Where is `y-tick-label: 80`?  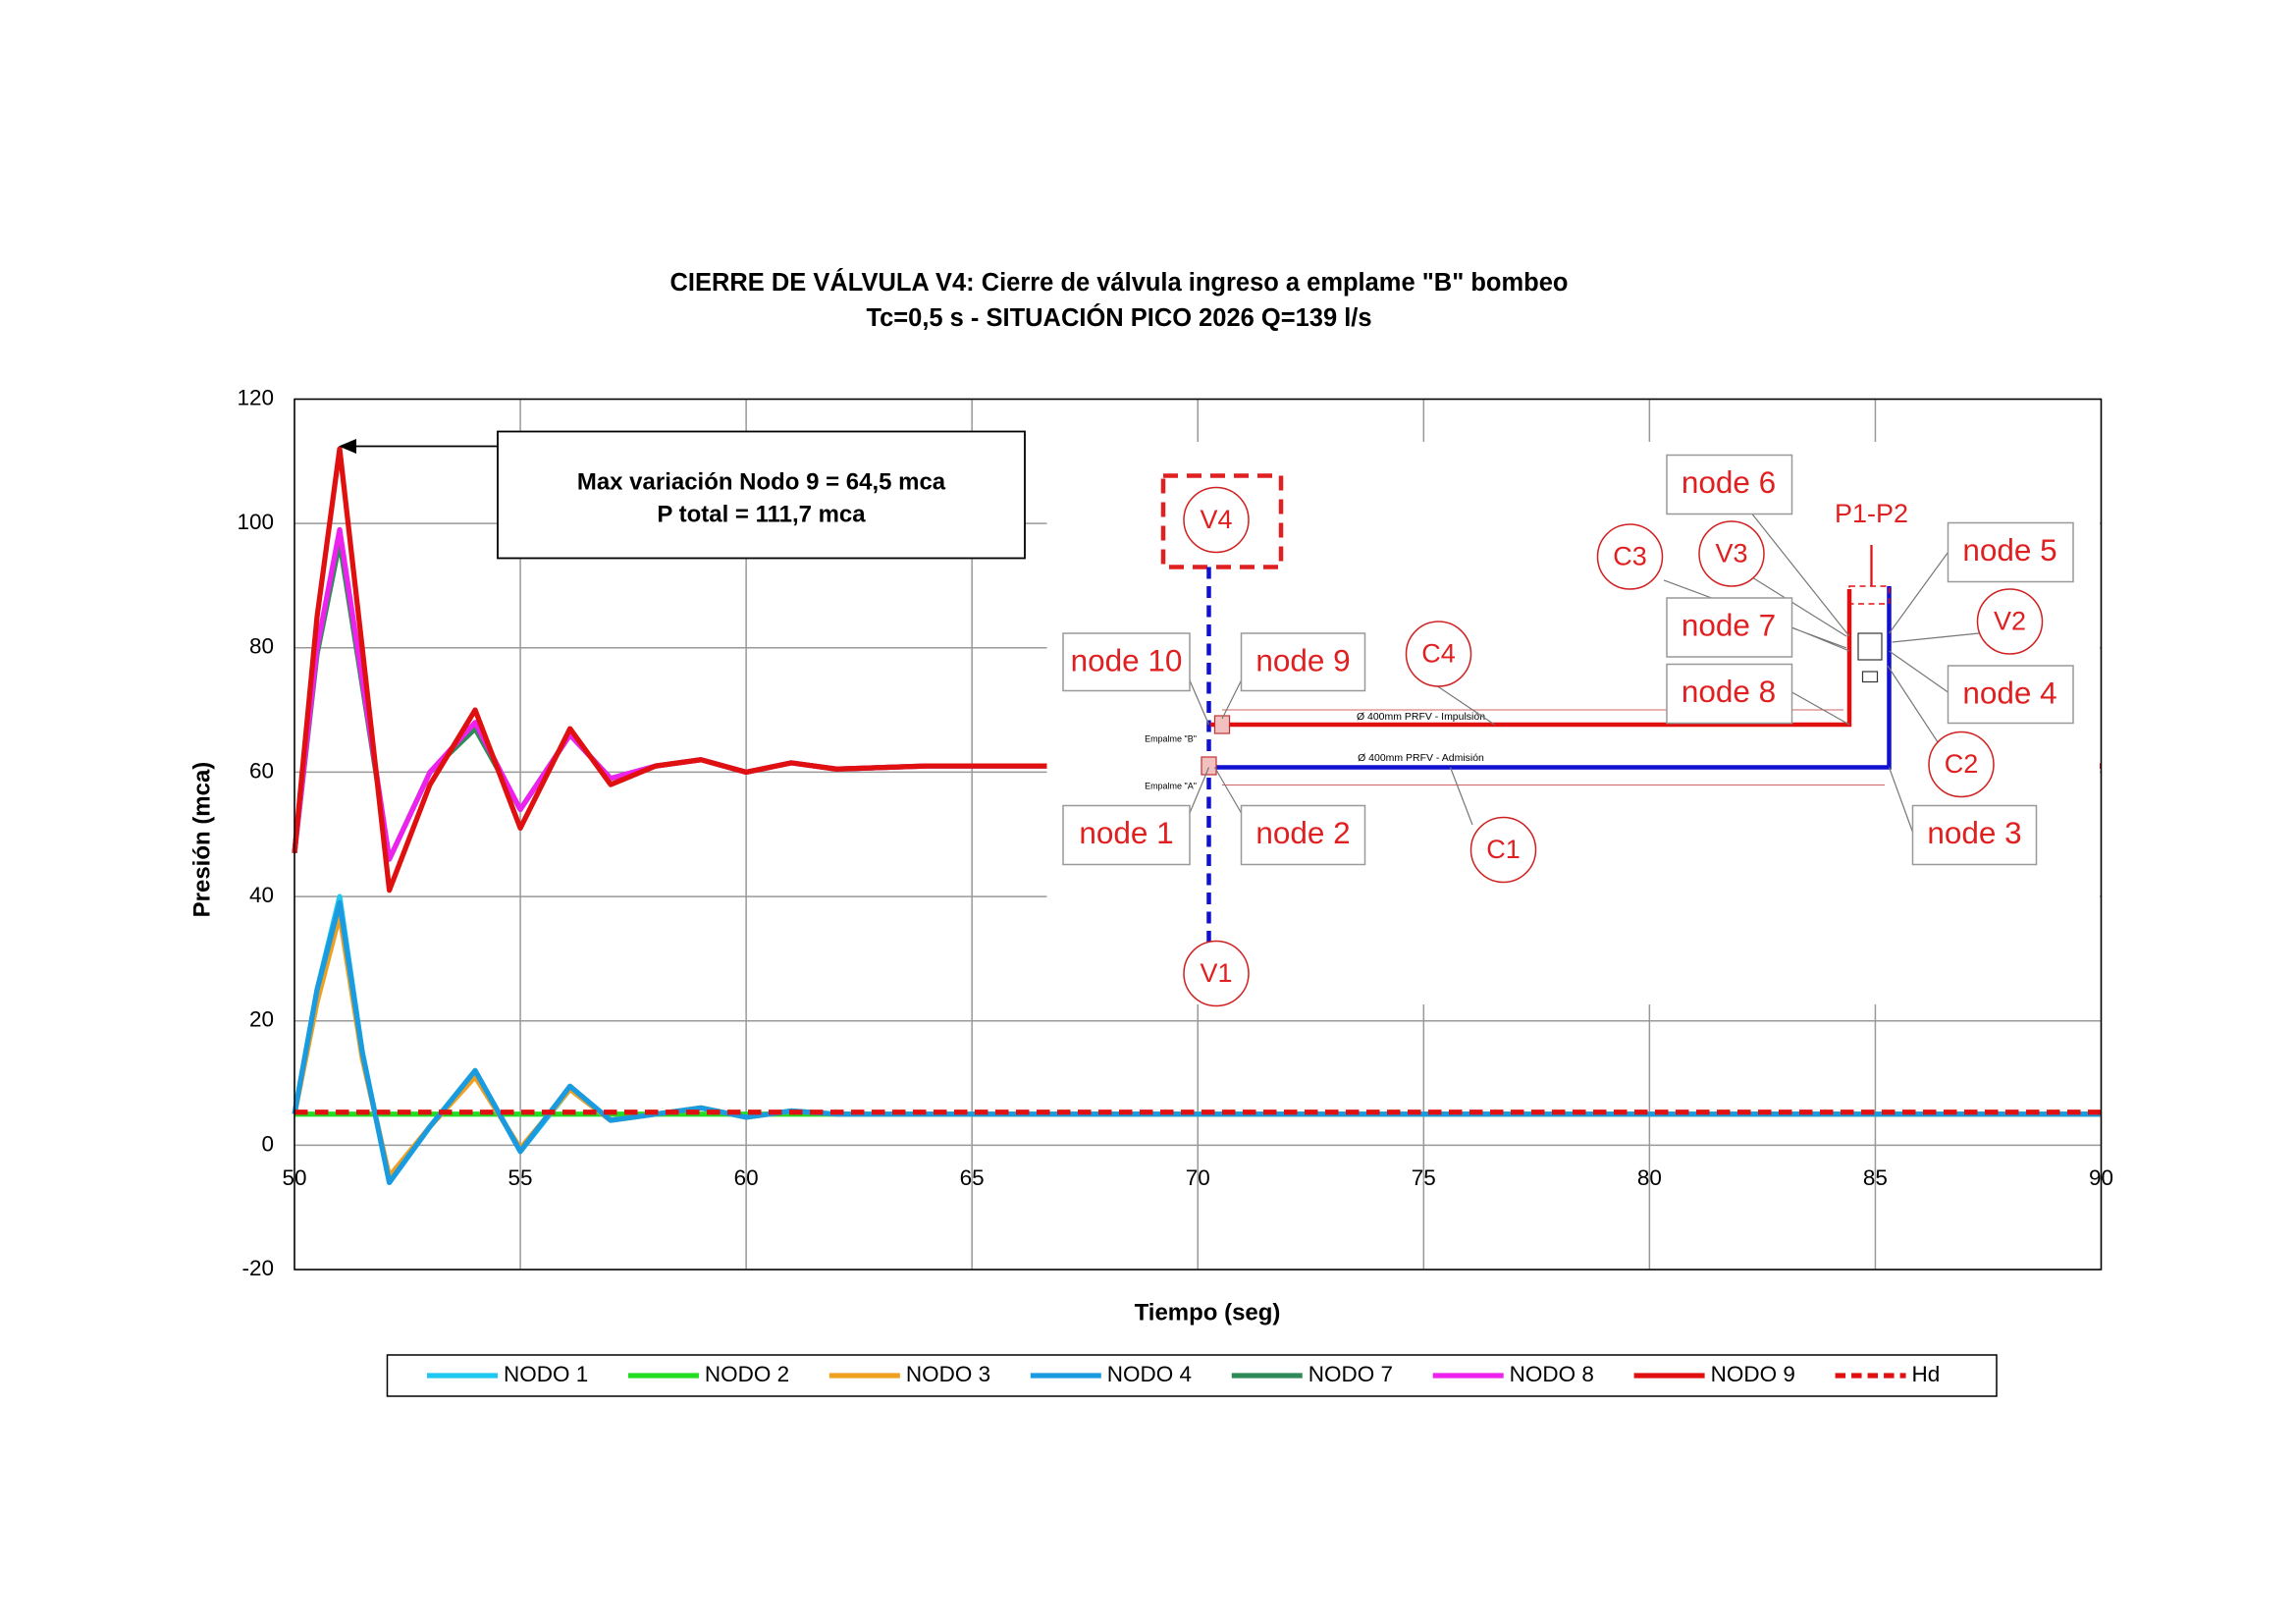 y-tick-label: 80 is located at coordinates (261, 646).